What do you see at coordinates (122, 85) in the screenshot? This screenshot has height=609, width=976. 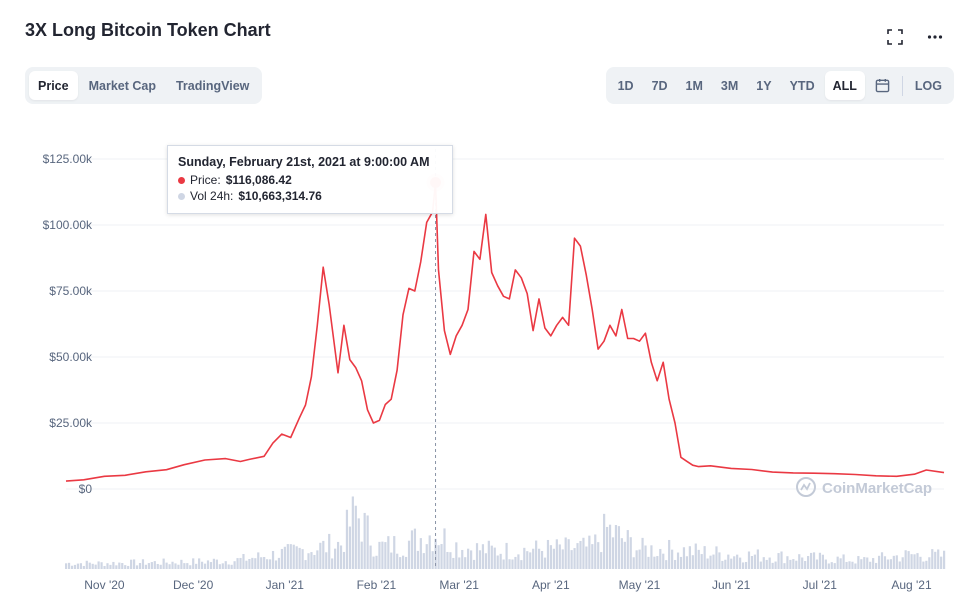 I see `tab-market-cap: Market Cap` at bounding box center [122, 85].